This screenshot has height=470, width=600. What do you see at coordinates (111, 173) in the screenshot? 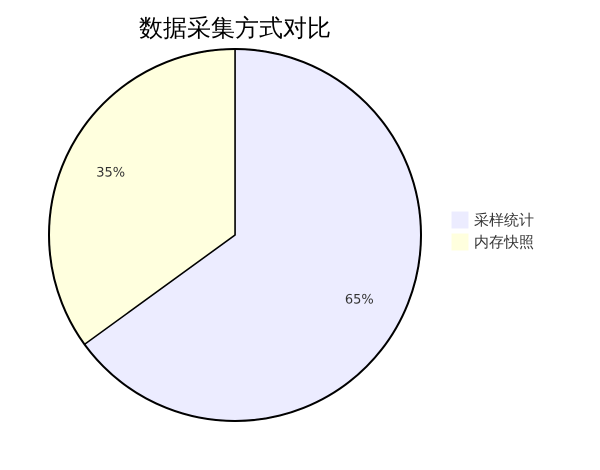
I see `data-label: 35%` at bounding box center [111, 173].